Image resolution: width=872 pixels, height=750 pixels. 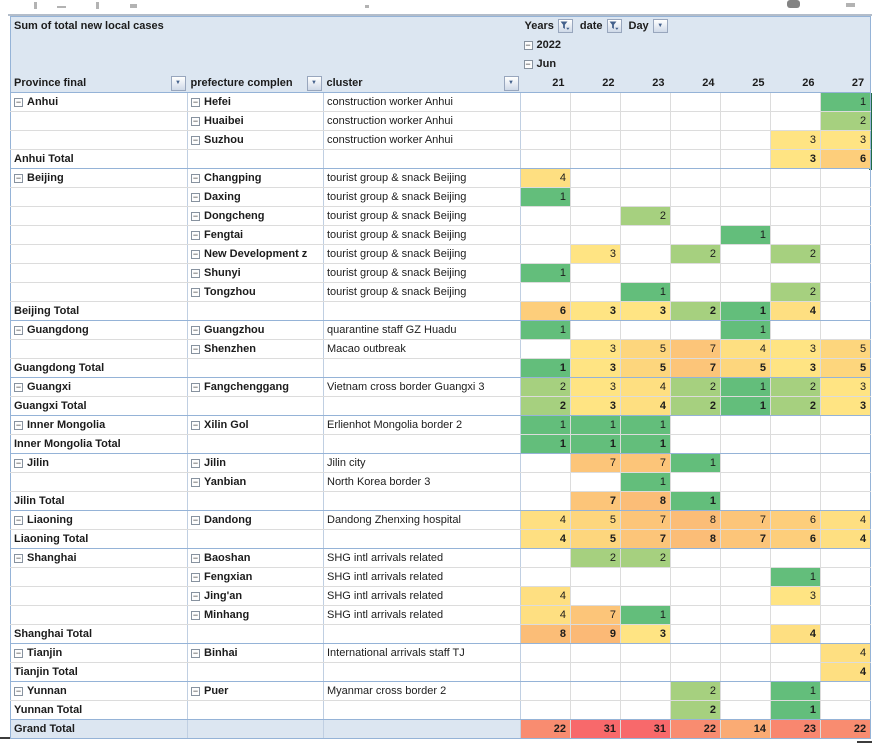 I want to click on prefecture-cell, so click(x=255, y=311).